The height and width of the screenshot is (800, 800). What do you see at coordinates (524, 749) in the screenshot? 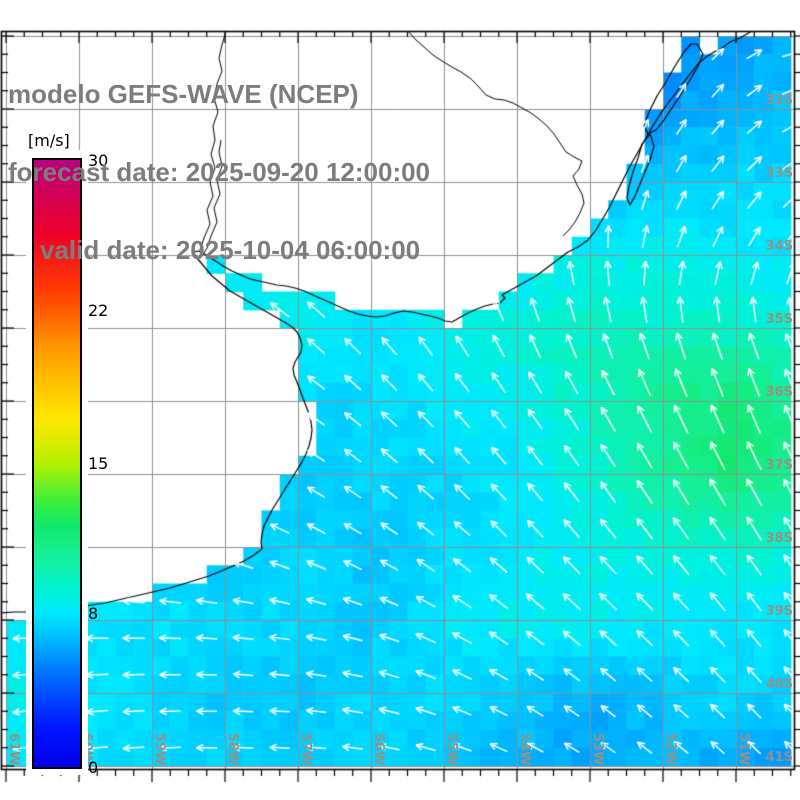
I see `lon-label: 54W` at bounding box center [524, 749].